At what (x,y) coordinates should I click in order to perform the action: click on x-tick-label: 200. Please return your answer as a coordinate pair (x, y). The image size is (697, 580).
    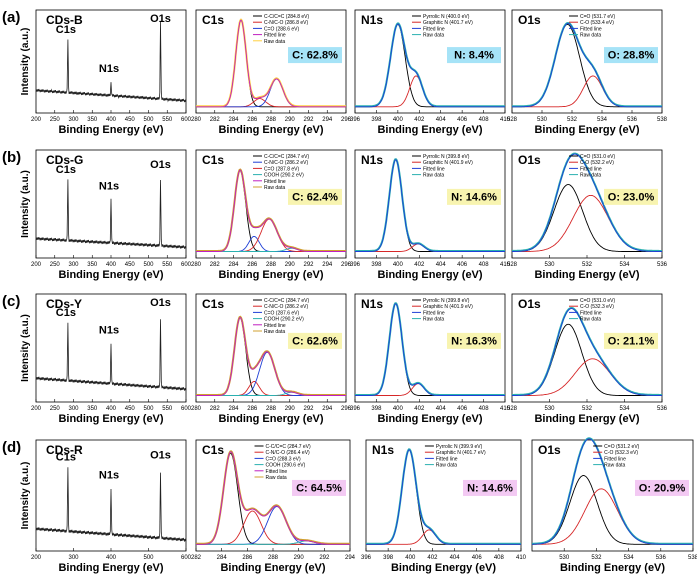
    Looking at the image, I should click on (36, 265).